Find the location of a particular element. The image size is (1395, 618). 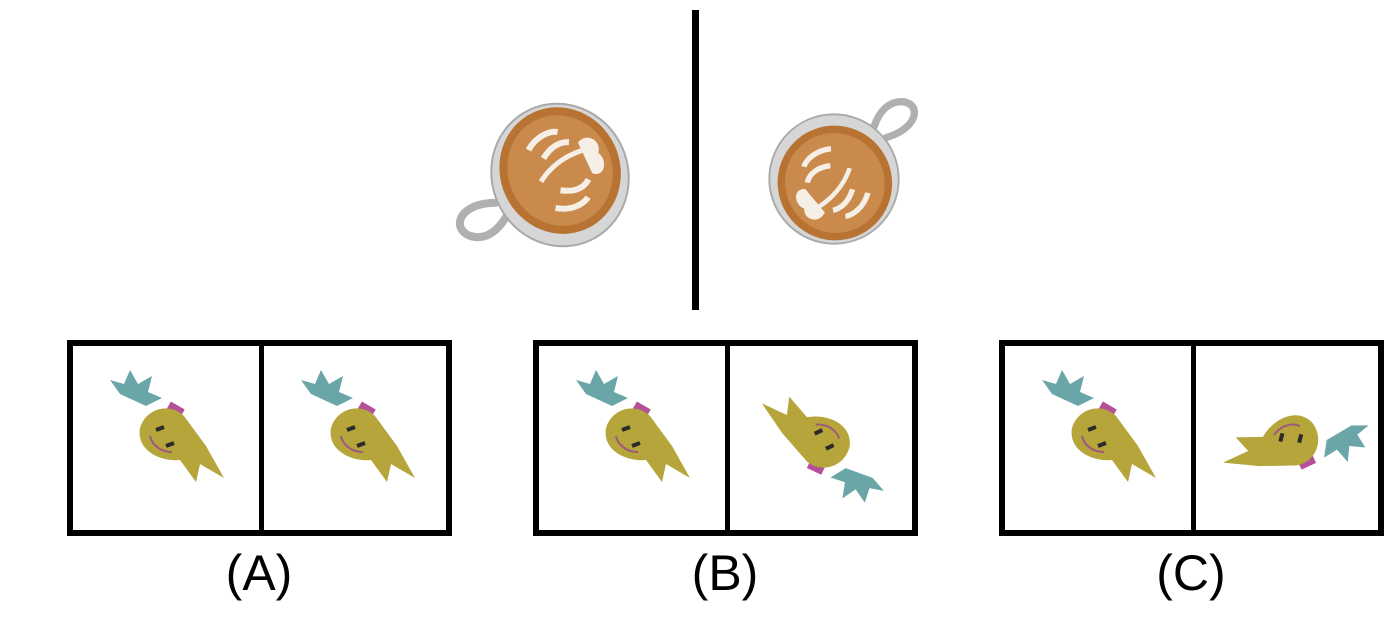

option-a-label: (A) is located at coordinates (259, 573).